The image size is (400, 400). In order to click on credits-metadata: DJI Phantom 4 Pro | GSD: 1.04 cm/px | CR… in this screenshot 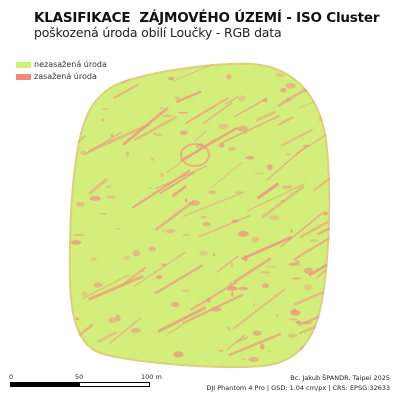, I will do `click(298, 388)`.